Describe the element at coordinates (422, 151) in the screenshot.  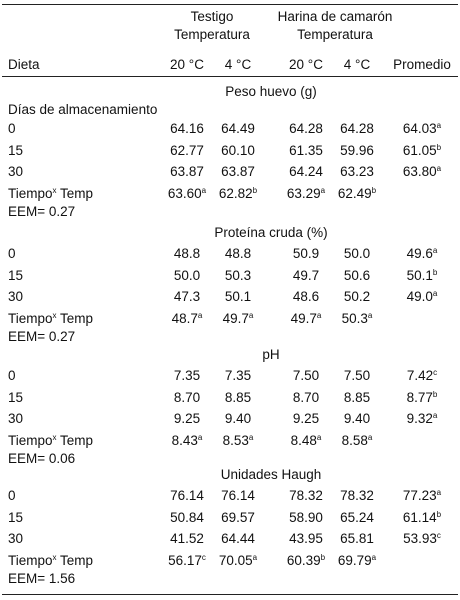
I see `promedio-cell: 61.05b` at that location.